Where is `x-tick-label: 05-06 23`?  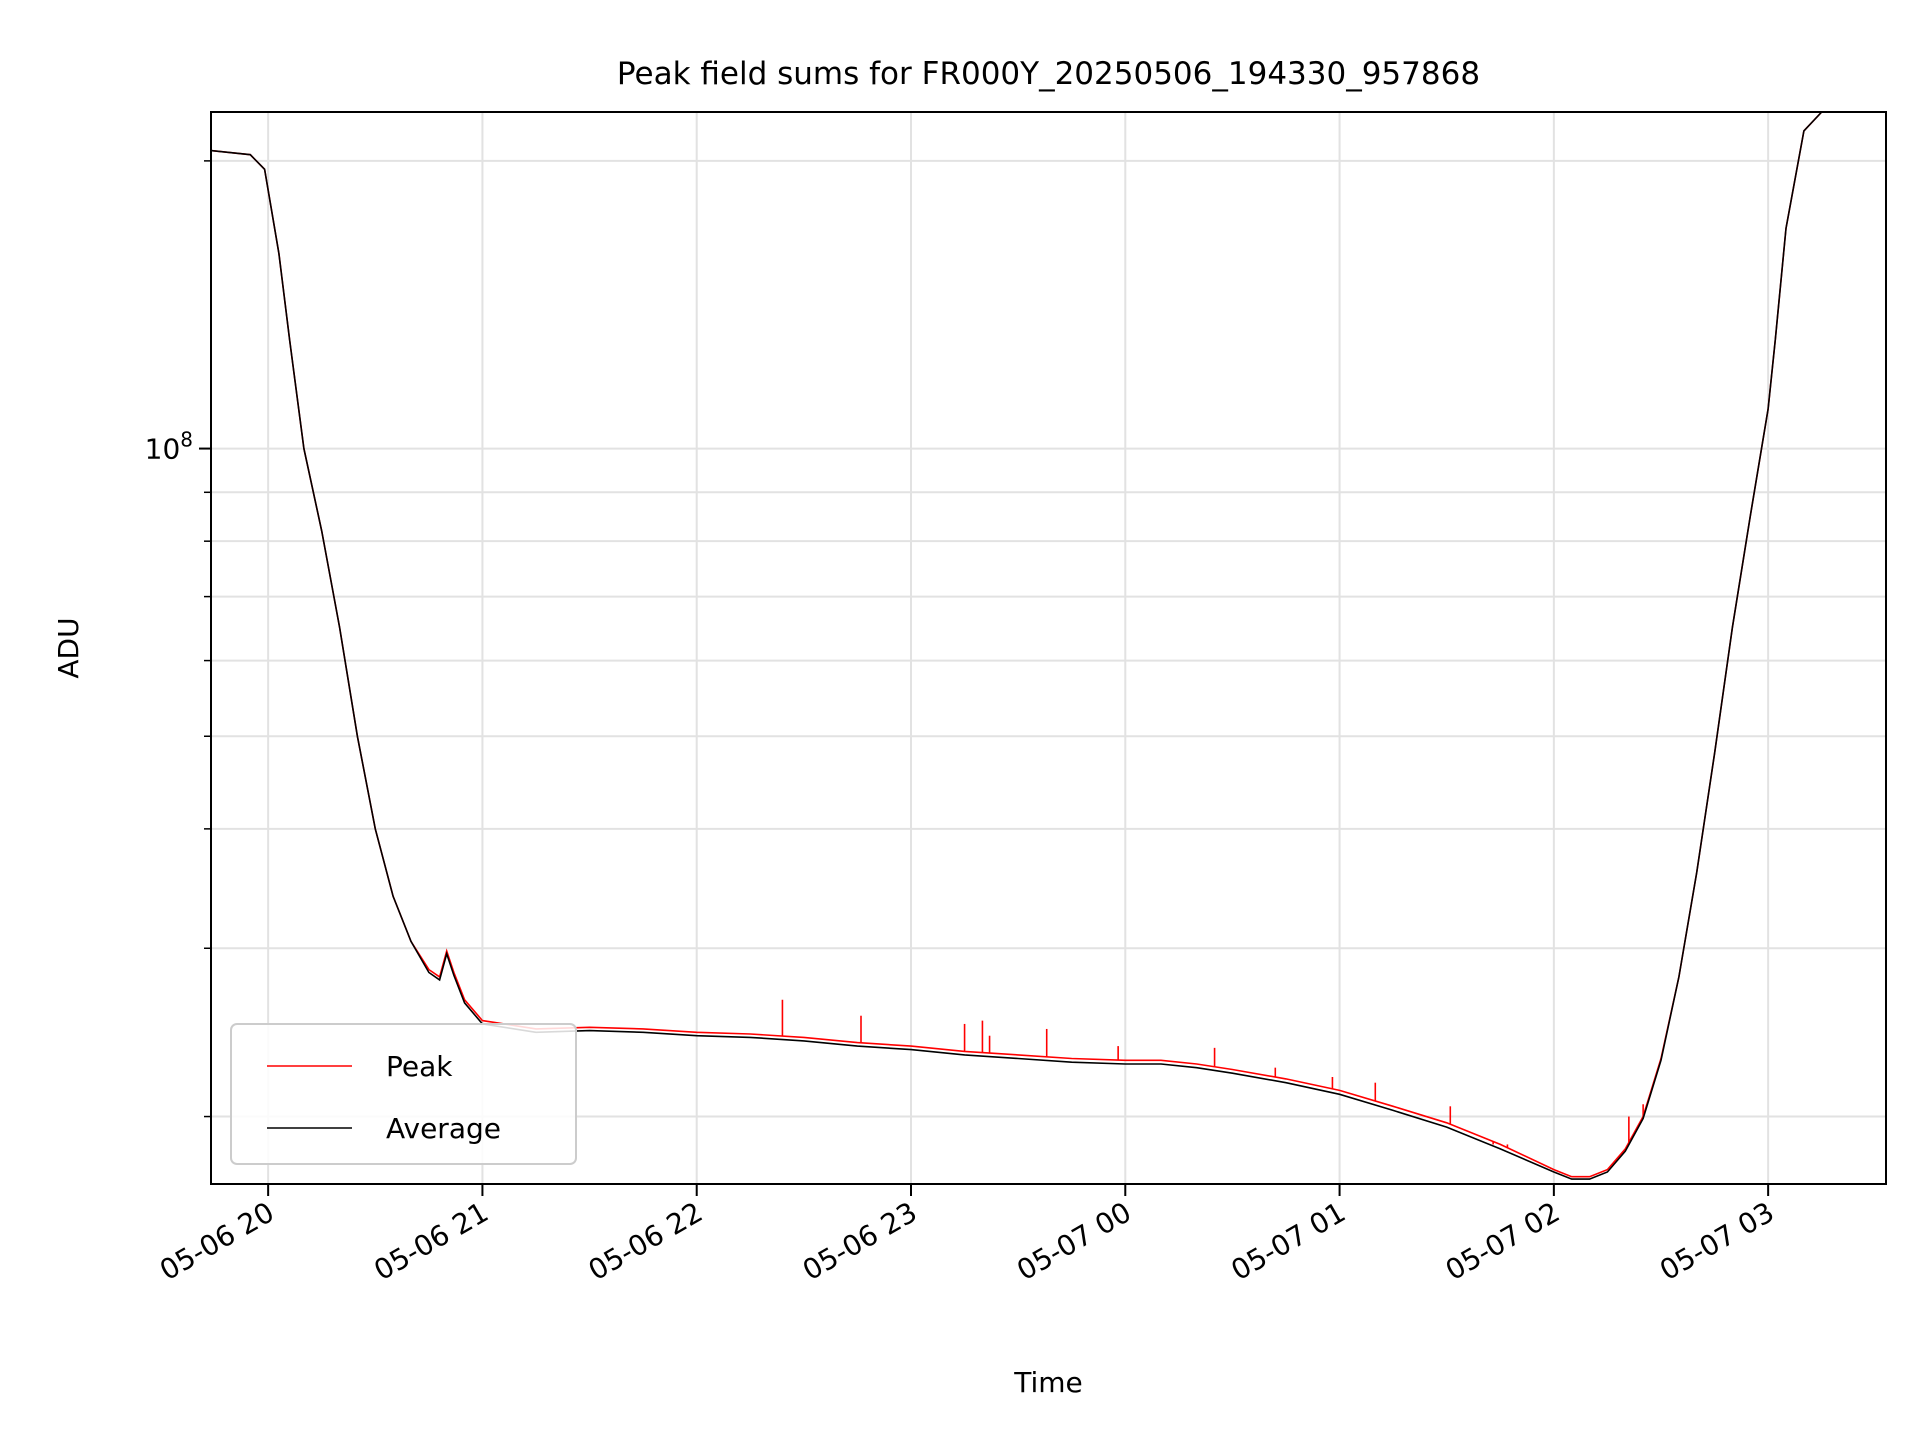
x-tick-label: 05-06 23 is located at coordinates (860, 1241).